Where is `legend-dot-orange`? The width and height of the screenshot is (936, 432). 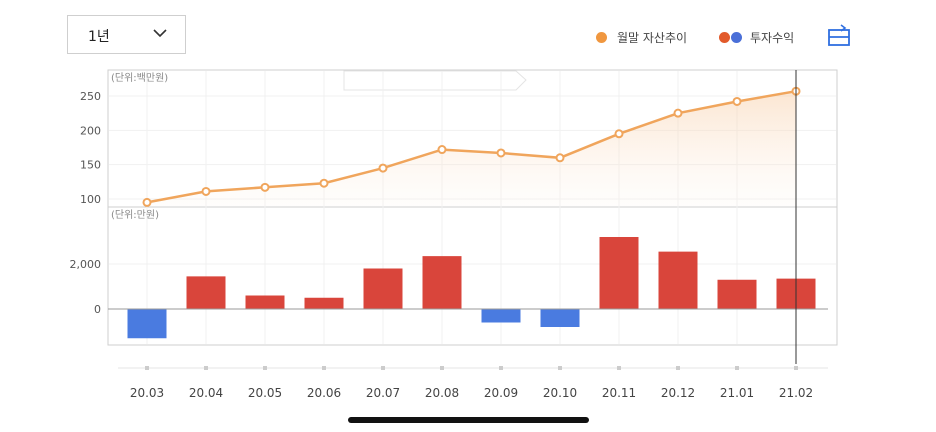 legend-dot-orange is located at coordinates (601, 37).